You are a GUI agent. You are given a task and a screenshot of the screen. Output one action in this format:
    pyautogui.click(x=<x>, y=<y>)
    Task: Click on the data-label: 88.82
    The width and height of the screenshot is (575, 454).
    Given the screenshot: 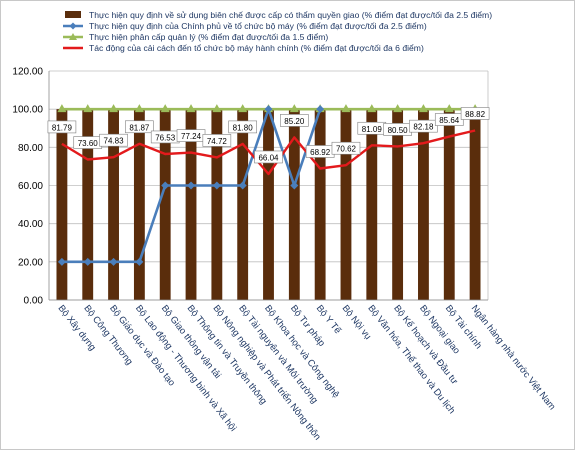 What is the action you would take?
    pyautogui.click(x=475, y=113)
    